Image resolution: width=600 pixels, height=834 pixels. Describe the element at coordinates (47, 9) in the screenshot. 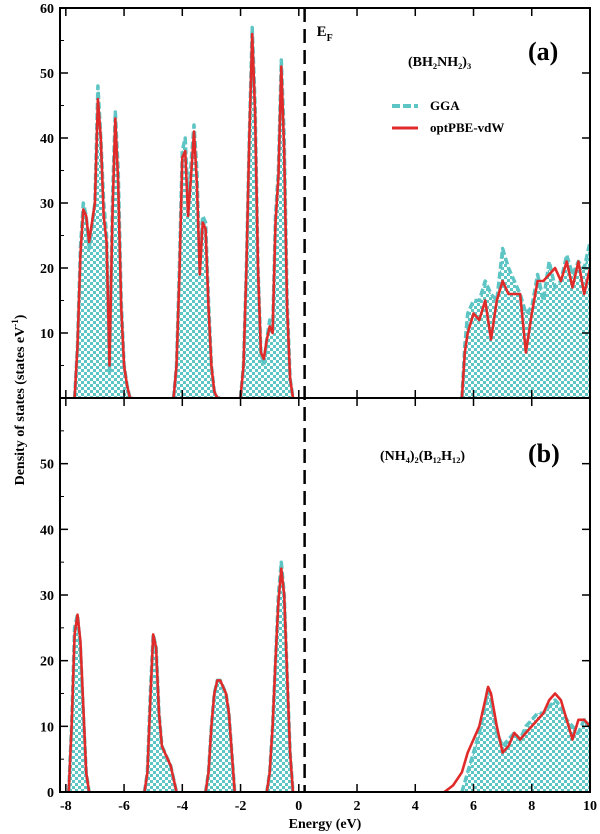

I see `panel-a-ytick-label: 60` at that location.